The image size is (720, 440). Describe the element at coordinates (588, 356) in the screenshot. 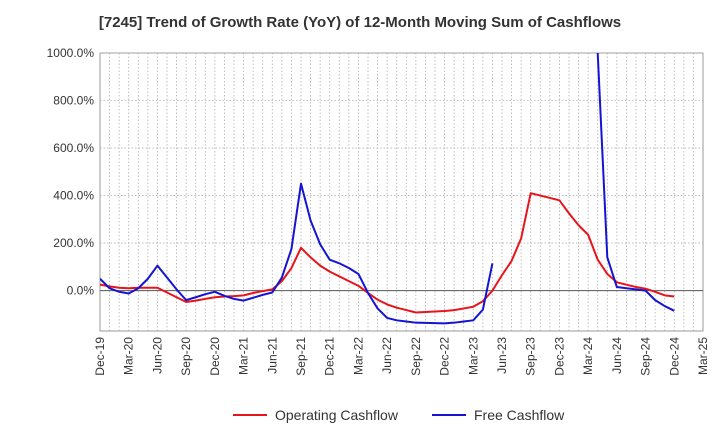

I see `x-tick-label: Mar-24` at that location.